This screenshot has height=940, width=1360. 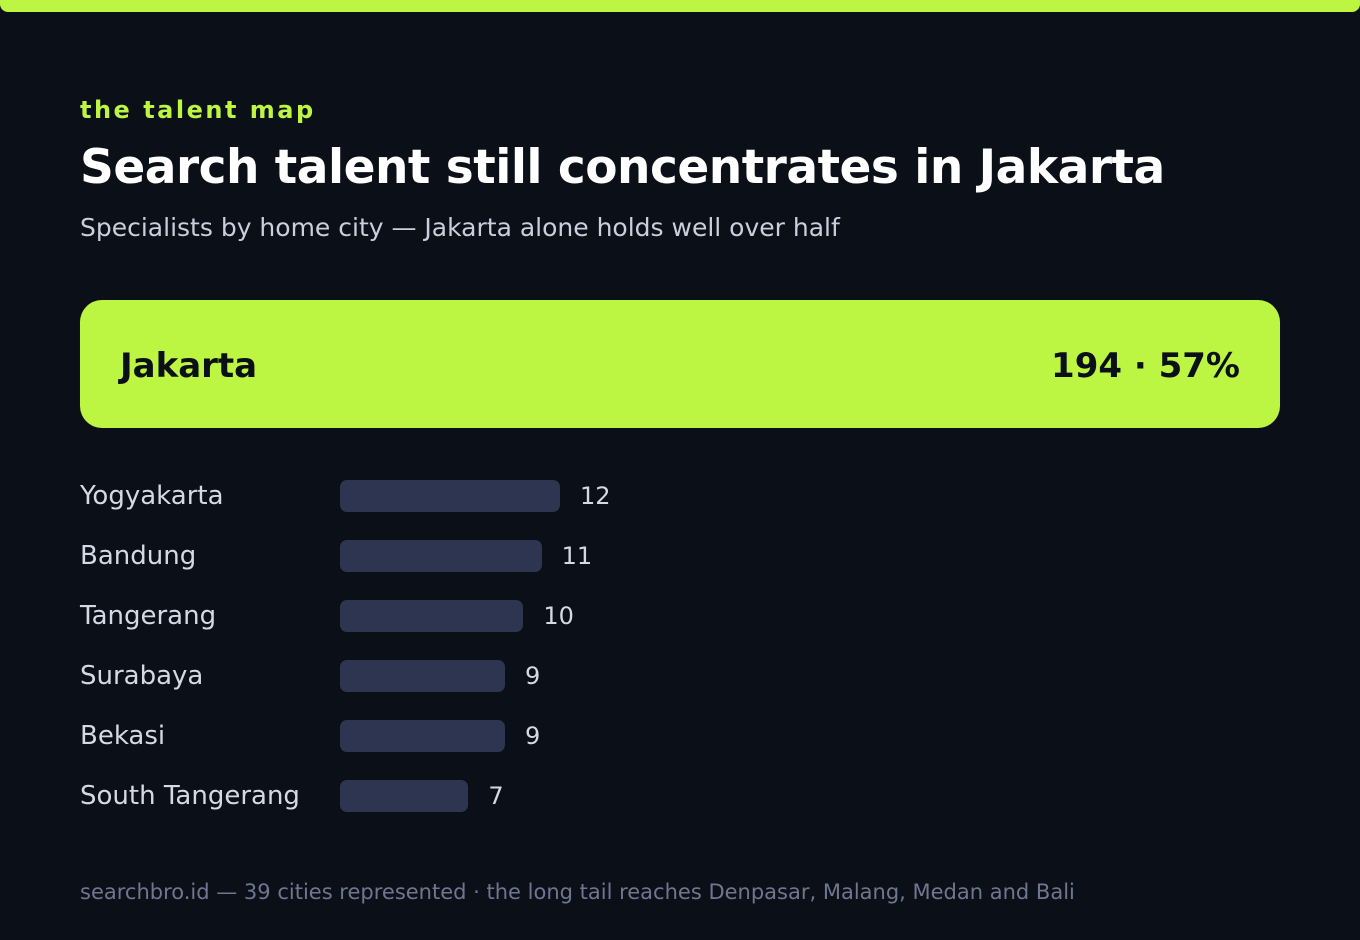 What do you see at coordinates (558, 616) in the screenshot?
I see `city-value-label: 10` at bounding box center [558, 616].